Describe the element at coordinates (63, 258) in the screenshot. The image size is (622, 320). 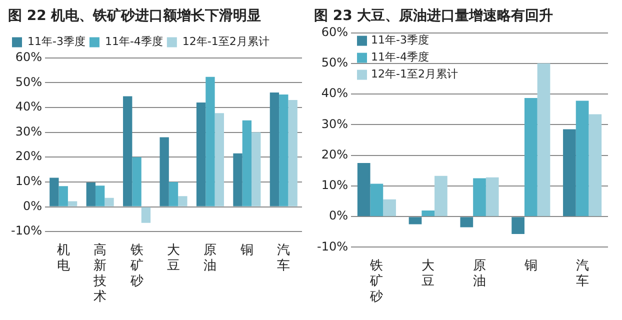
I see `x-tick-label: 机电` at that location.